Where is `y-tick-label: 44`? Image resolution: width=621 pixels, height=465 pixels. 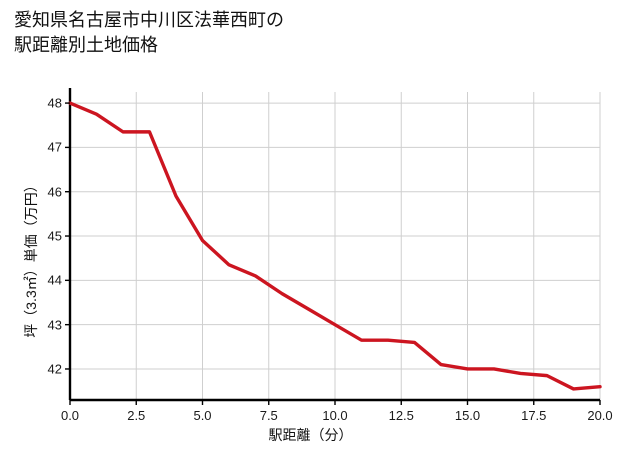
y-tick-label: 44 is located at coordinates (54, 280).